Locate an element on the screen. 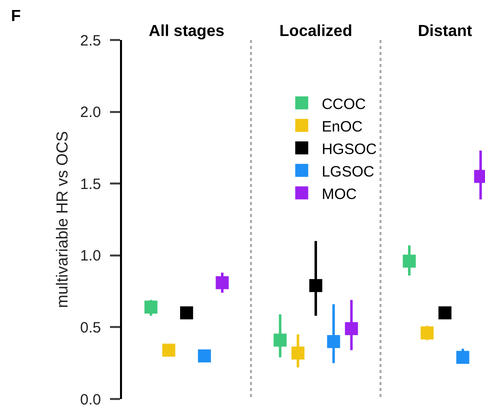  legend-label: MOC is located at coordinates (339, 194).